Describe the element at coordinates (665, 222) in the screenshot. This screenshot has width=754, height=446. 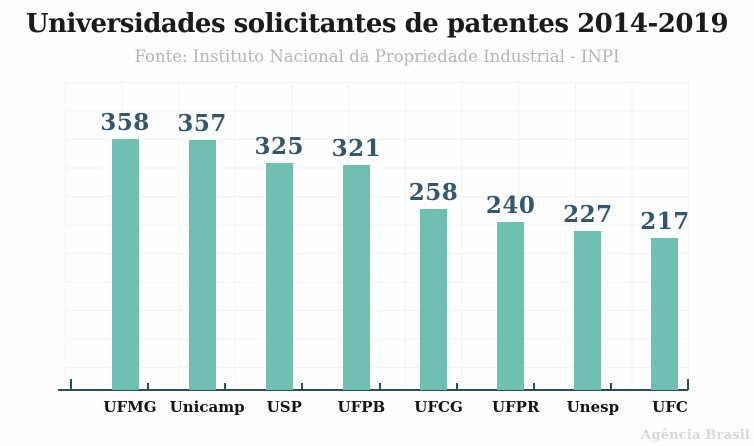
I see `value-label-ufc: 217` at that location.